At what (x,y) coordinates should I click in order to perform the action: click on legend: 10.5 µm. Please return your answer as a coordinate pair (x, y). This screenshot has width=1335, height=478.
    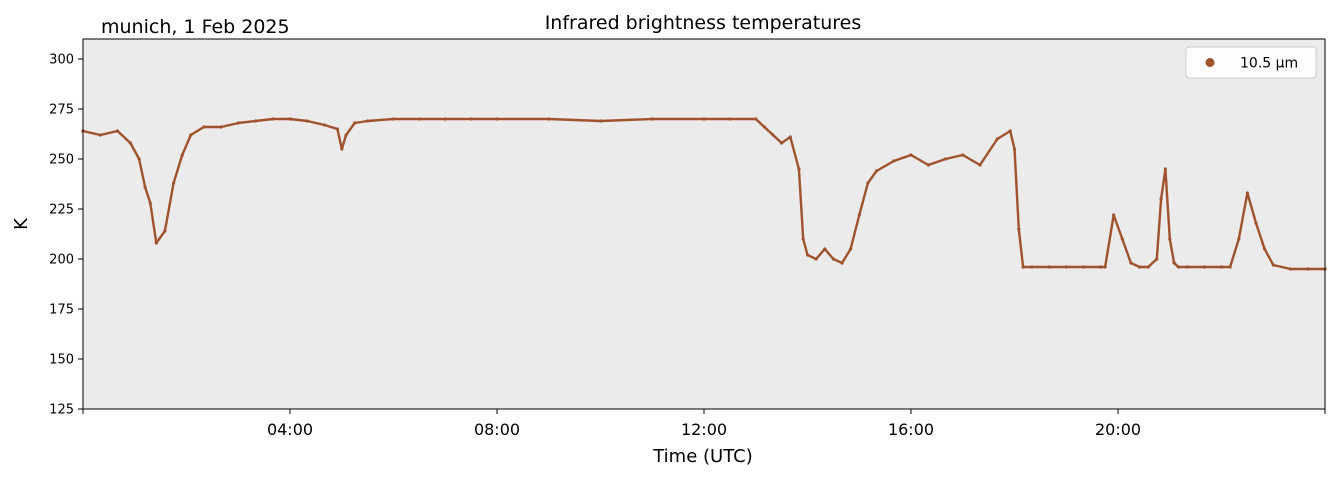
    Looking at the image, I should click on (1251, 62).